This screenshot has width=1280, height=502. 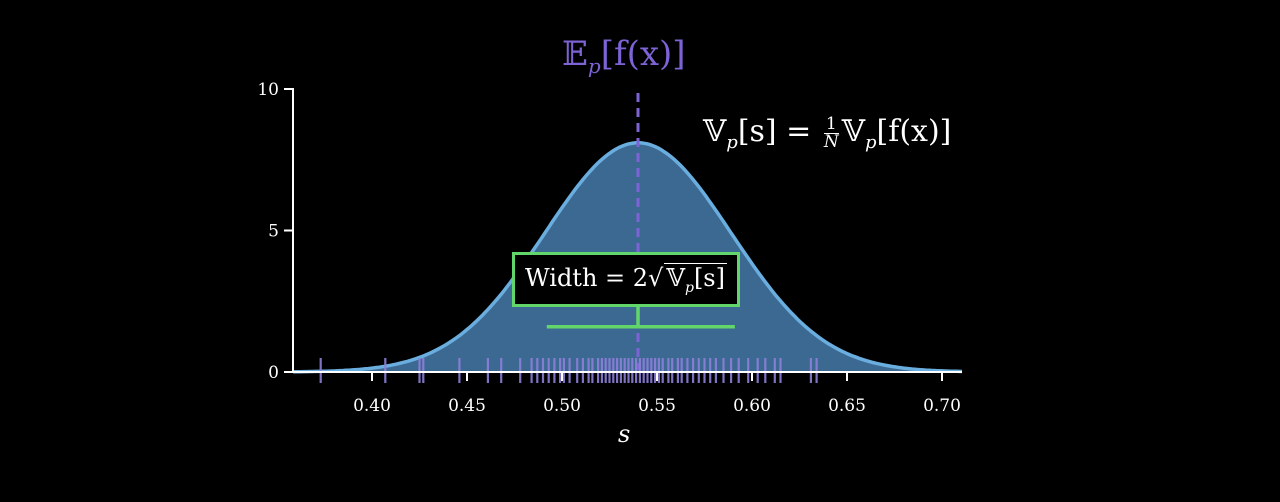 I want to click on variance-symbol-2: 𝕍, so click(x=853, y=131).